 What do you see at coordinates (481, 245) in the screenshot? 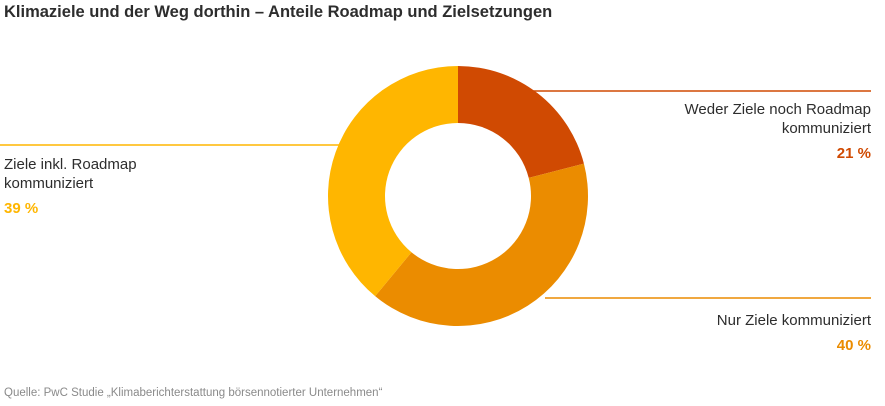
I see `slice-nur-ziele` at bounding box center [481, 245].